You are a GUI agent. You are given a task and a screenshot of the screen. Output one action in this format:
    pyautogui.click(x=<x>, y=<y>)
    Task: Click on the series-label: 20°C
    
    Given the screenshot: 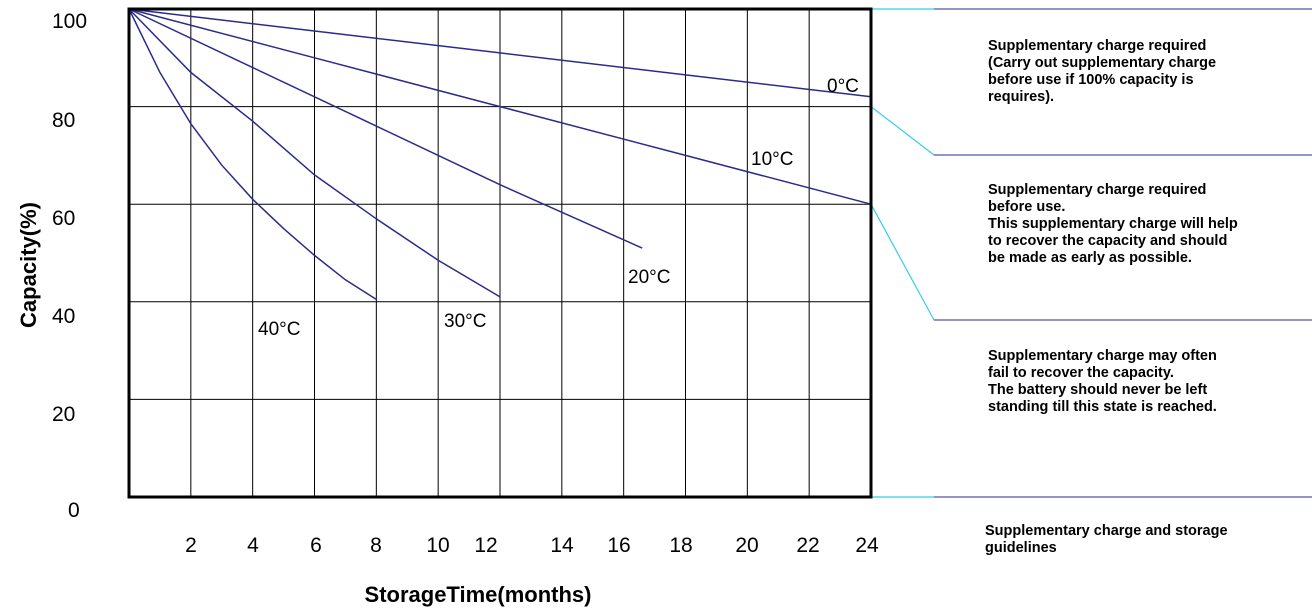 What is the action you would take?
    pyautogui.click(x=649, y=277)
    